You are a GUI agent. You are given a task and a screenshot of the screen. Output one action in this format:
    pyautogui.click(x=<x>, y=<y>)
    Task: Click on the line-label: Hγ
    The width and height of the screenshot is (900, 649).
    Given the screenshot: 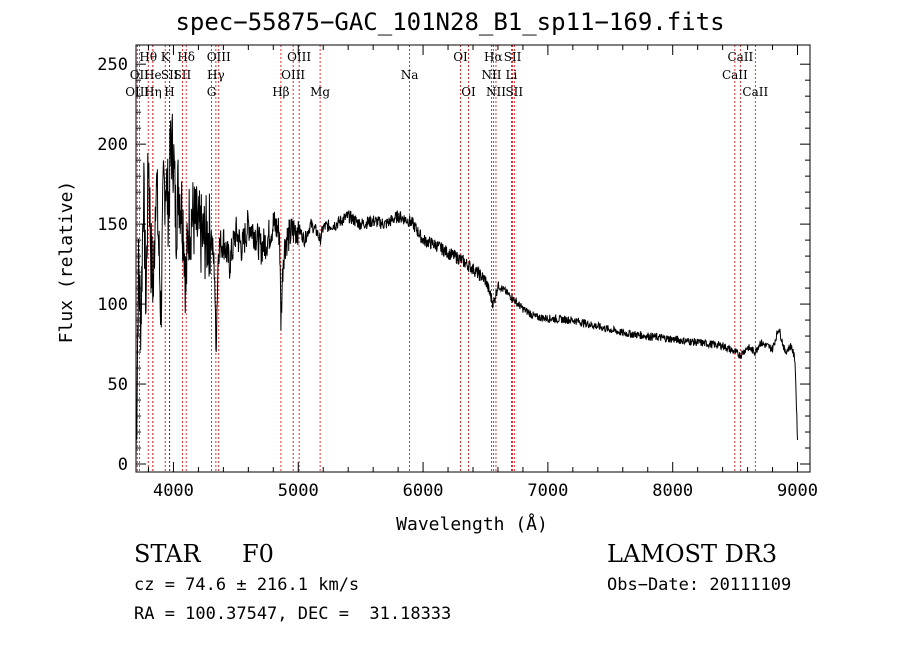 What is the action you would take?
    pyautogui.click(x=216, y=75)
    